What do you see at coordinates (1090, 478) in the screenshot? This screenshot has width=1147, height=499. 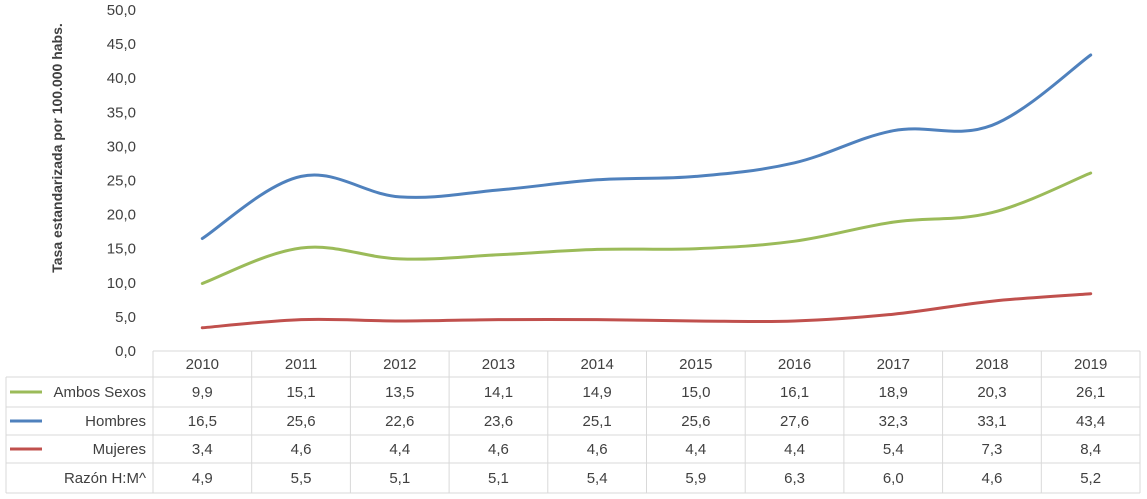 I see `data-label: 5,2` at bounding box center [1090, 478].